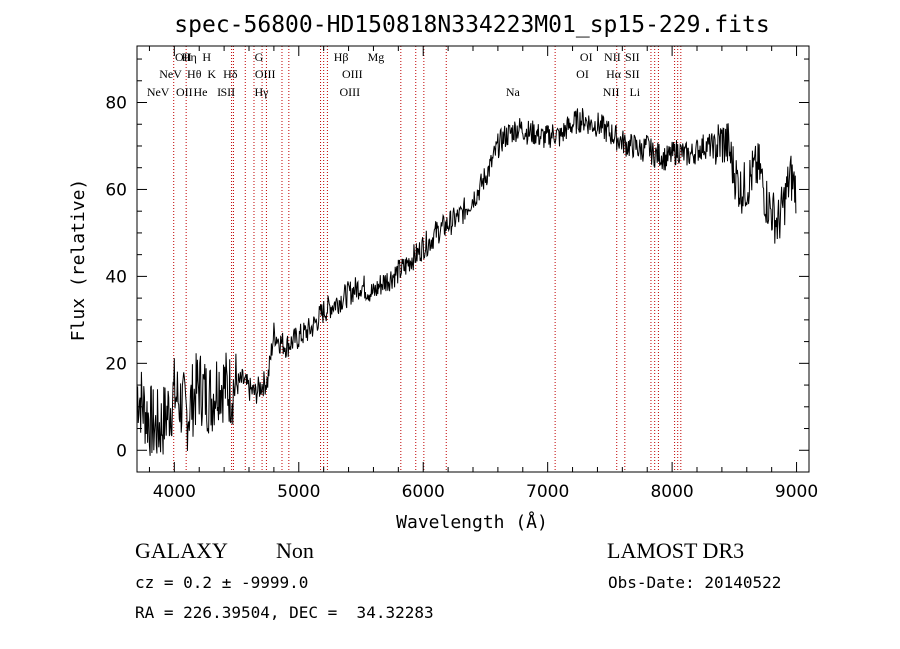  I want to click on x-axis-label: Wavelength (Å), so click(472, 522).